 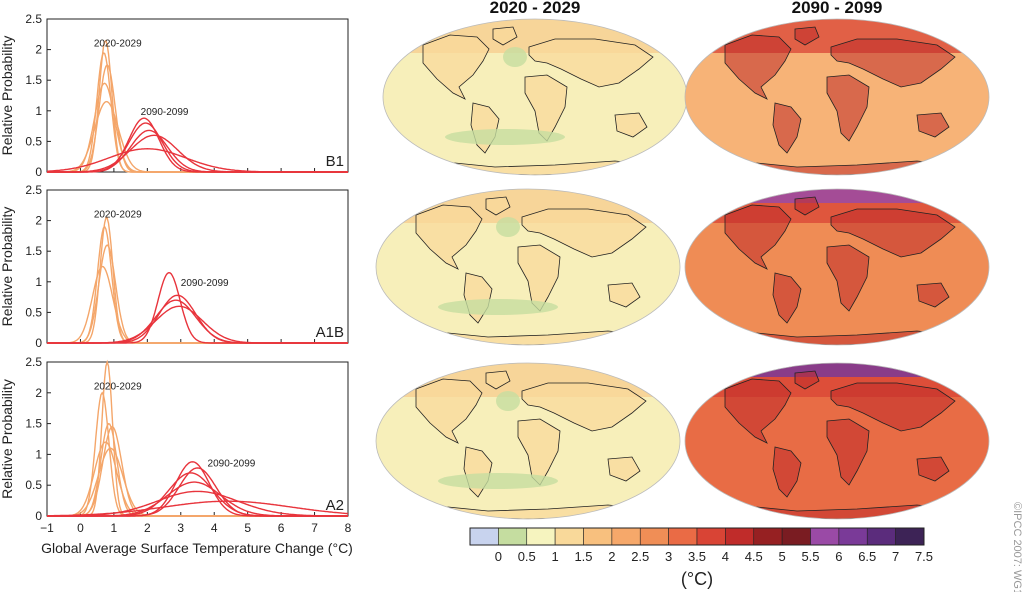 I want to click on map-a2-2020-2029, so click(x=528, y=441).